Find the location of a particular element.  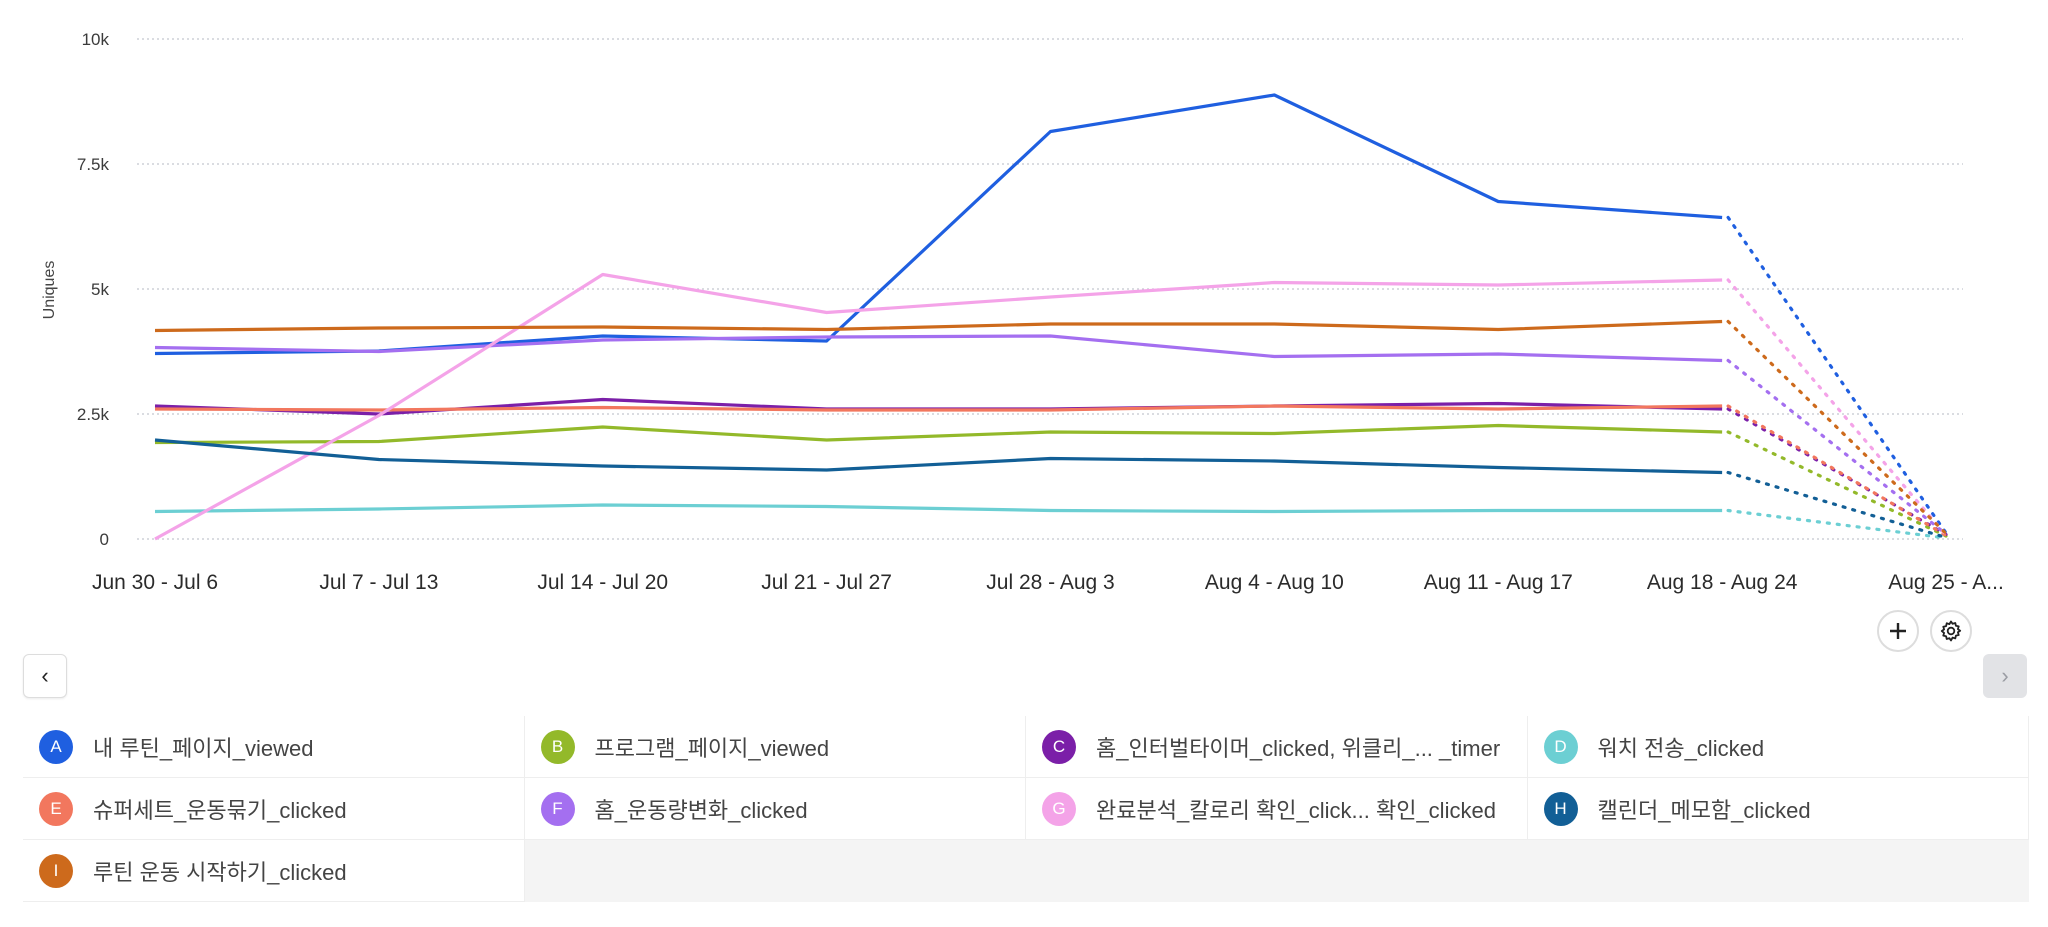

y-tick-label: 0 is located at coordinates (104, 539).